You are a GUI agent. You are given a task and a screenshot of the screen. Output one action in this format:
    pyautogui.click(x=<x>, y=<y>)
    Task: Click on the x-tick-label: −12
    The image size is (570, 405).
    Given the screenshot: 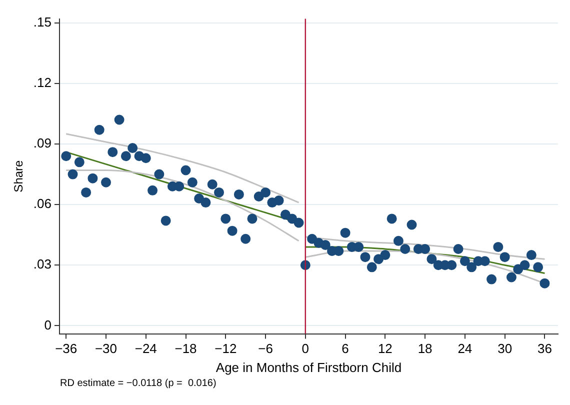 What is the action you would take?
    pyautogui.click(x=225, y=348)
    